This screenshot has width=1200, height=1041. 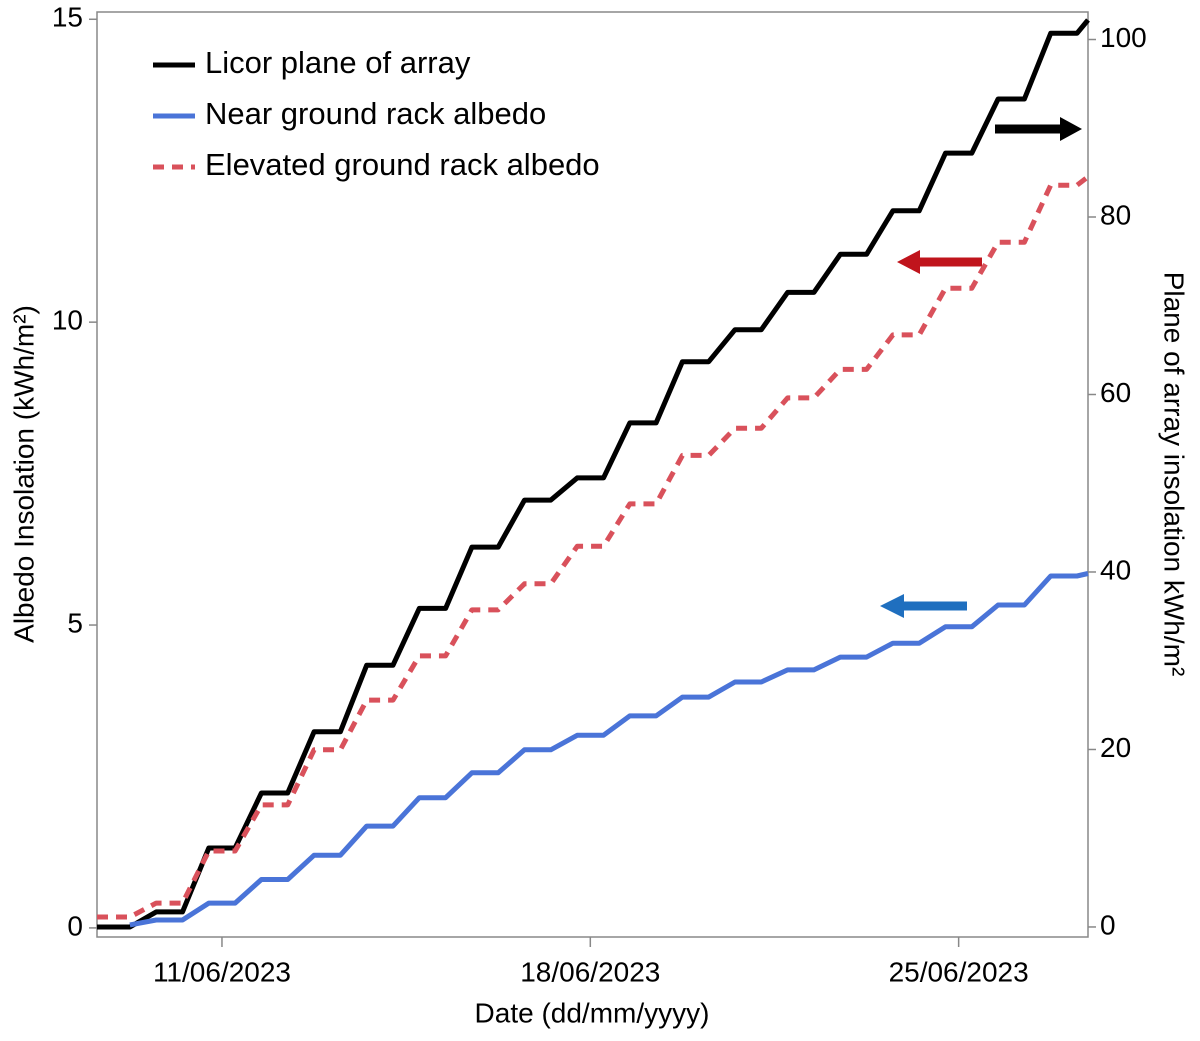 I want to click on y-tick-label: 10, so click(x=67, y=320).